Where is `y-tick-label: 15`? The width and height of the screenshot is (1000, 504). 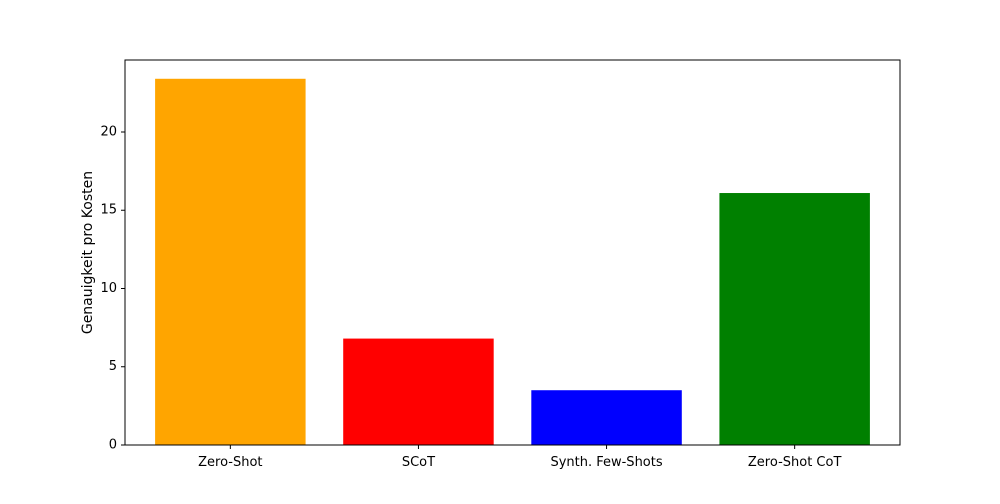 y-tick-label: 15 is located at coordinates (108, 210).